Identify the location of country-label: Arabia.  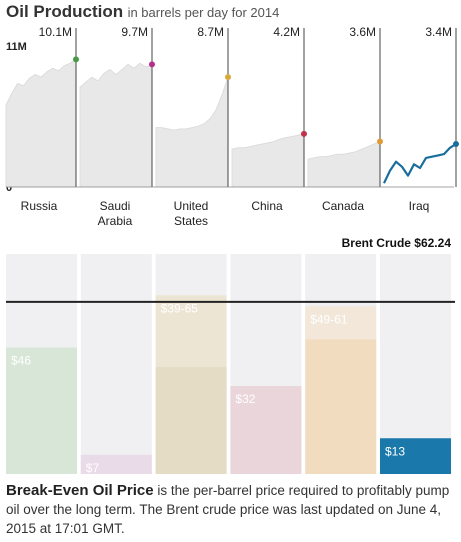
(115, 221).